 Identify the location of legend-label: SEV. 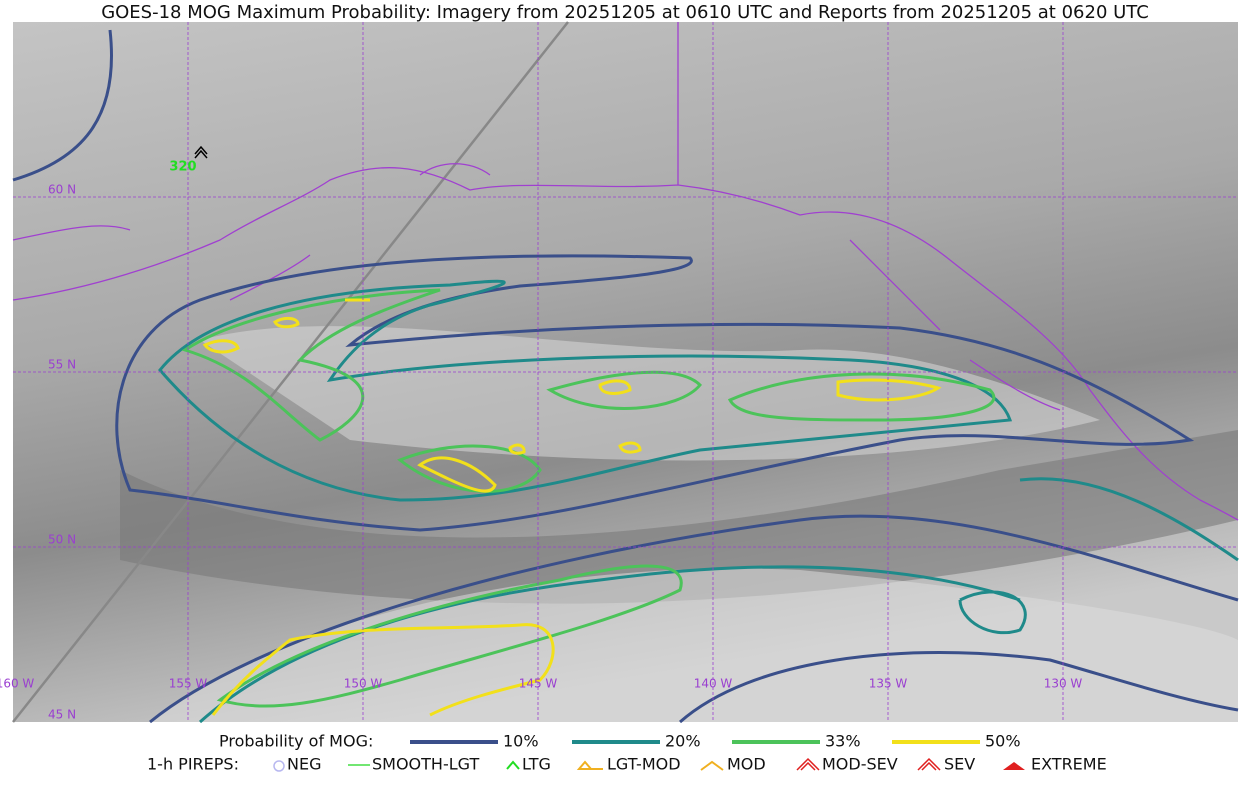
(959, 764).